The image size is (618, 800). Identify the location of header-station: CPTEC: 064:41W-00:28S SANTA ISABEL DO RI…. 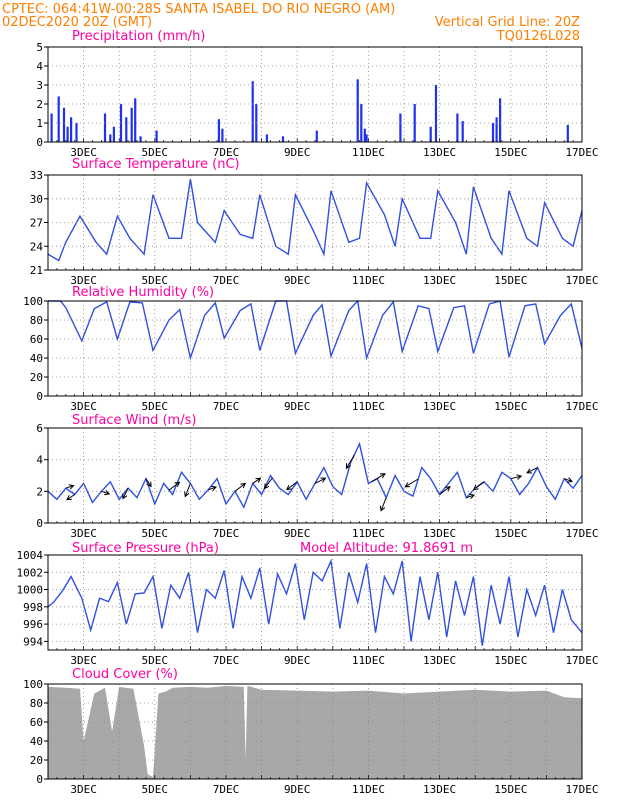
(198, 9).